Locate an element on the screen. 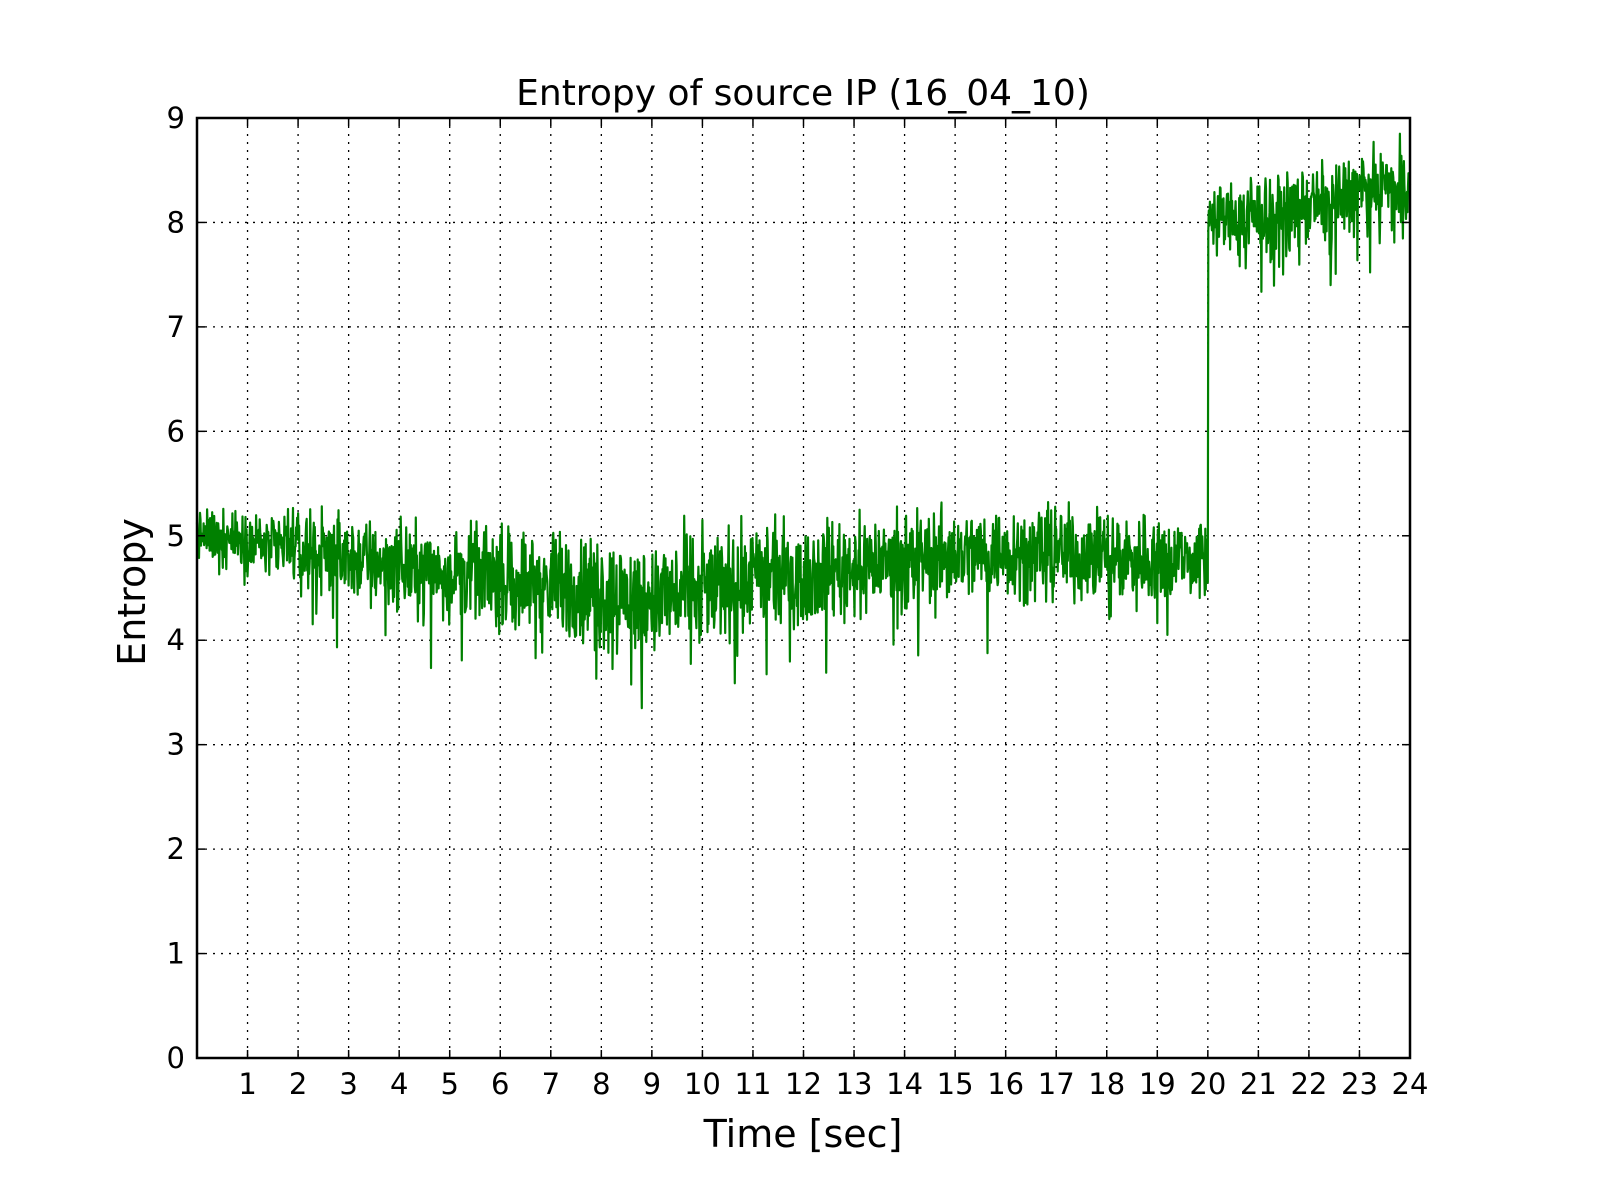 Image resolution: width=1600 pixels, height=1200 pixels. x-tick-label: 14 is located at coordinates (904, 1084).